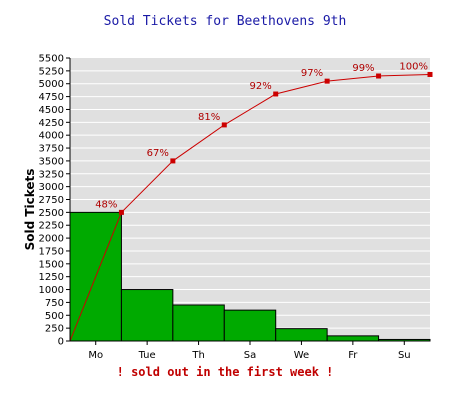  What do you see at coordinates (51, 187) in the screenshot?
I see `y-tick-label: 3000` at bounding box center [51, 187].